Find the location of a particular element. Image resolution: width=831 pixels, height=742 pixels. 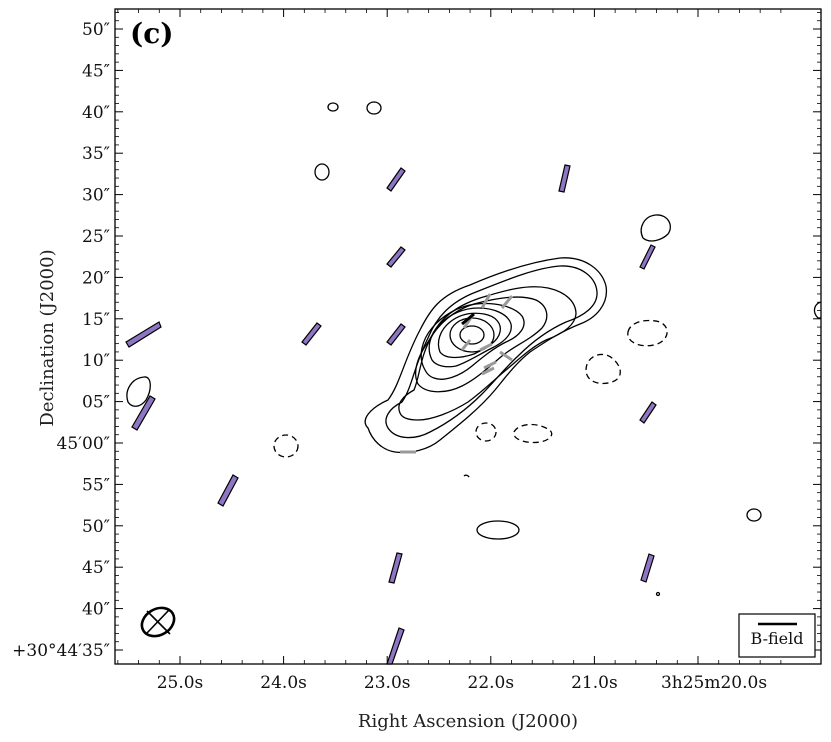

y-axis-title: Declination (J2000) is located at coordinates (47, 337).